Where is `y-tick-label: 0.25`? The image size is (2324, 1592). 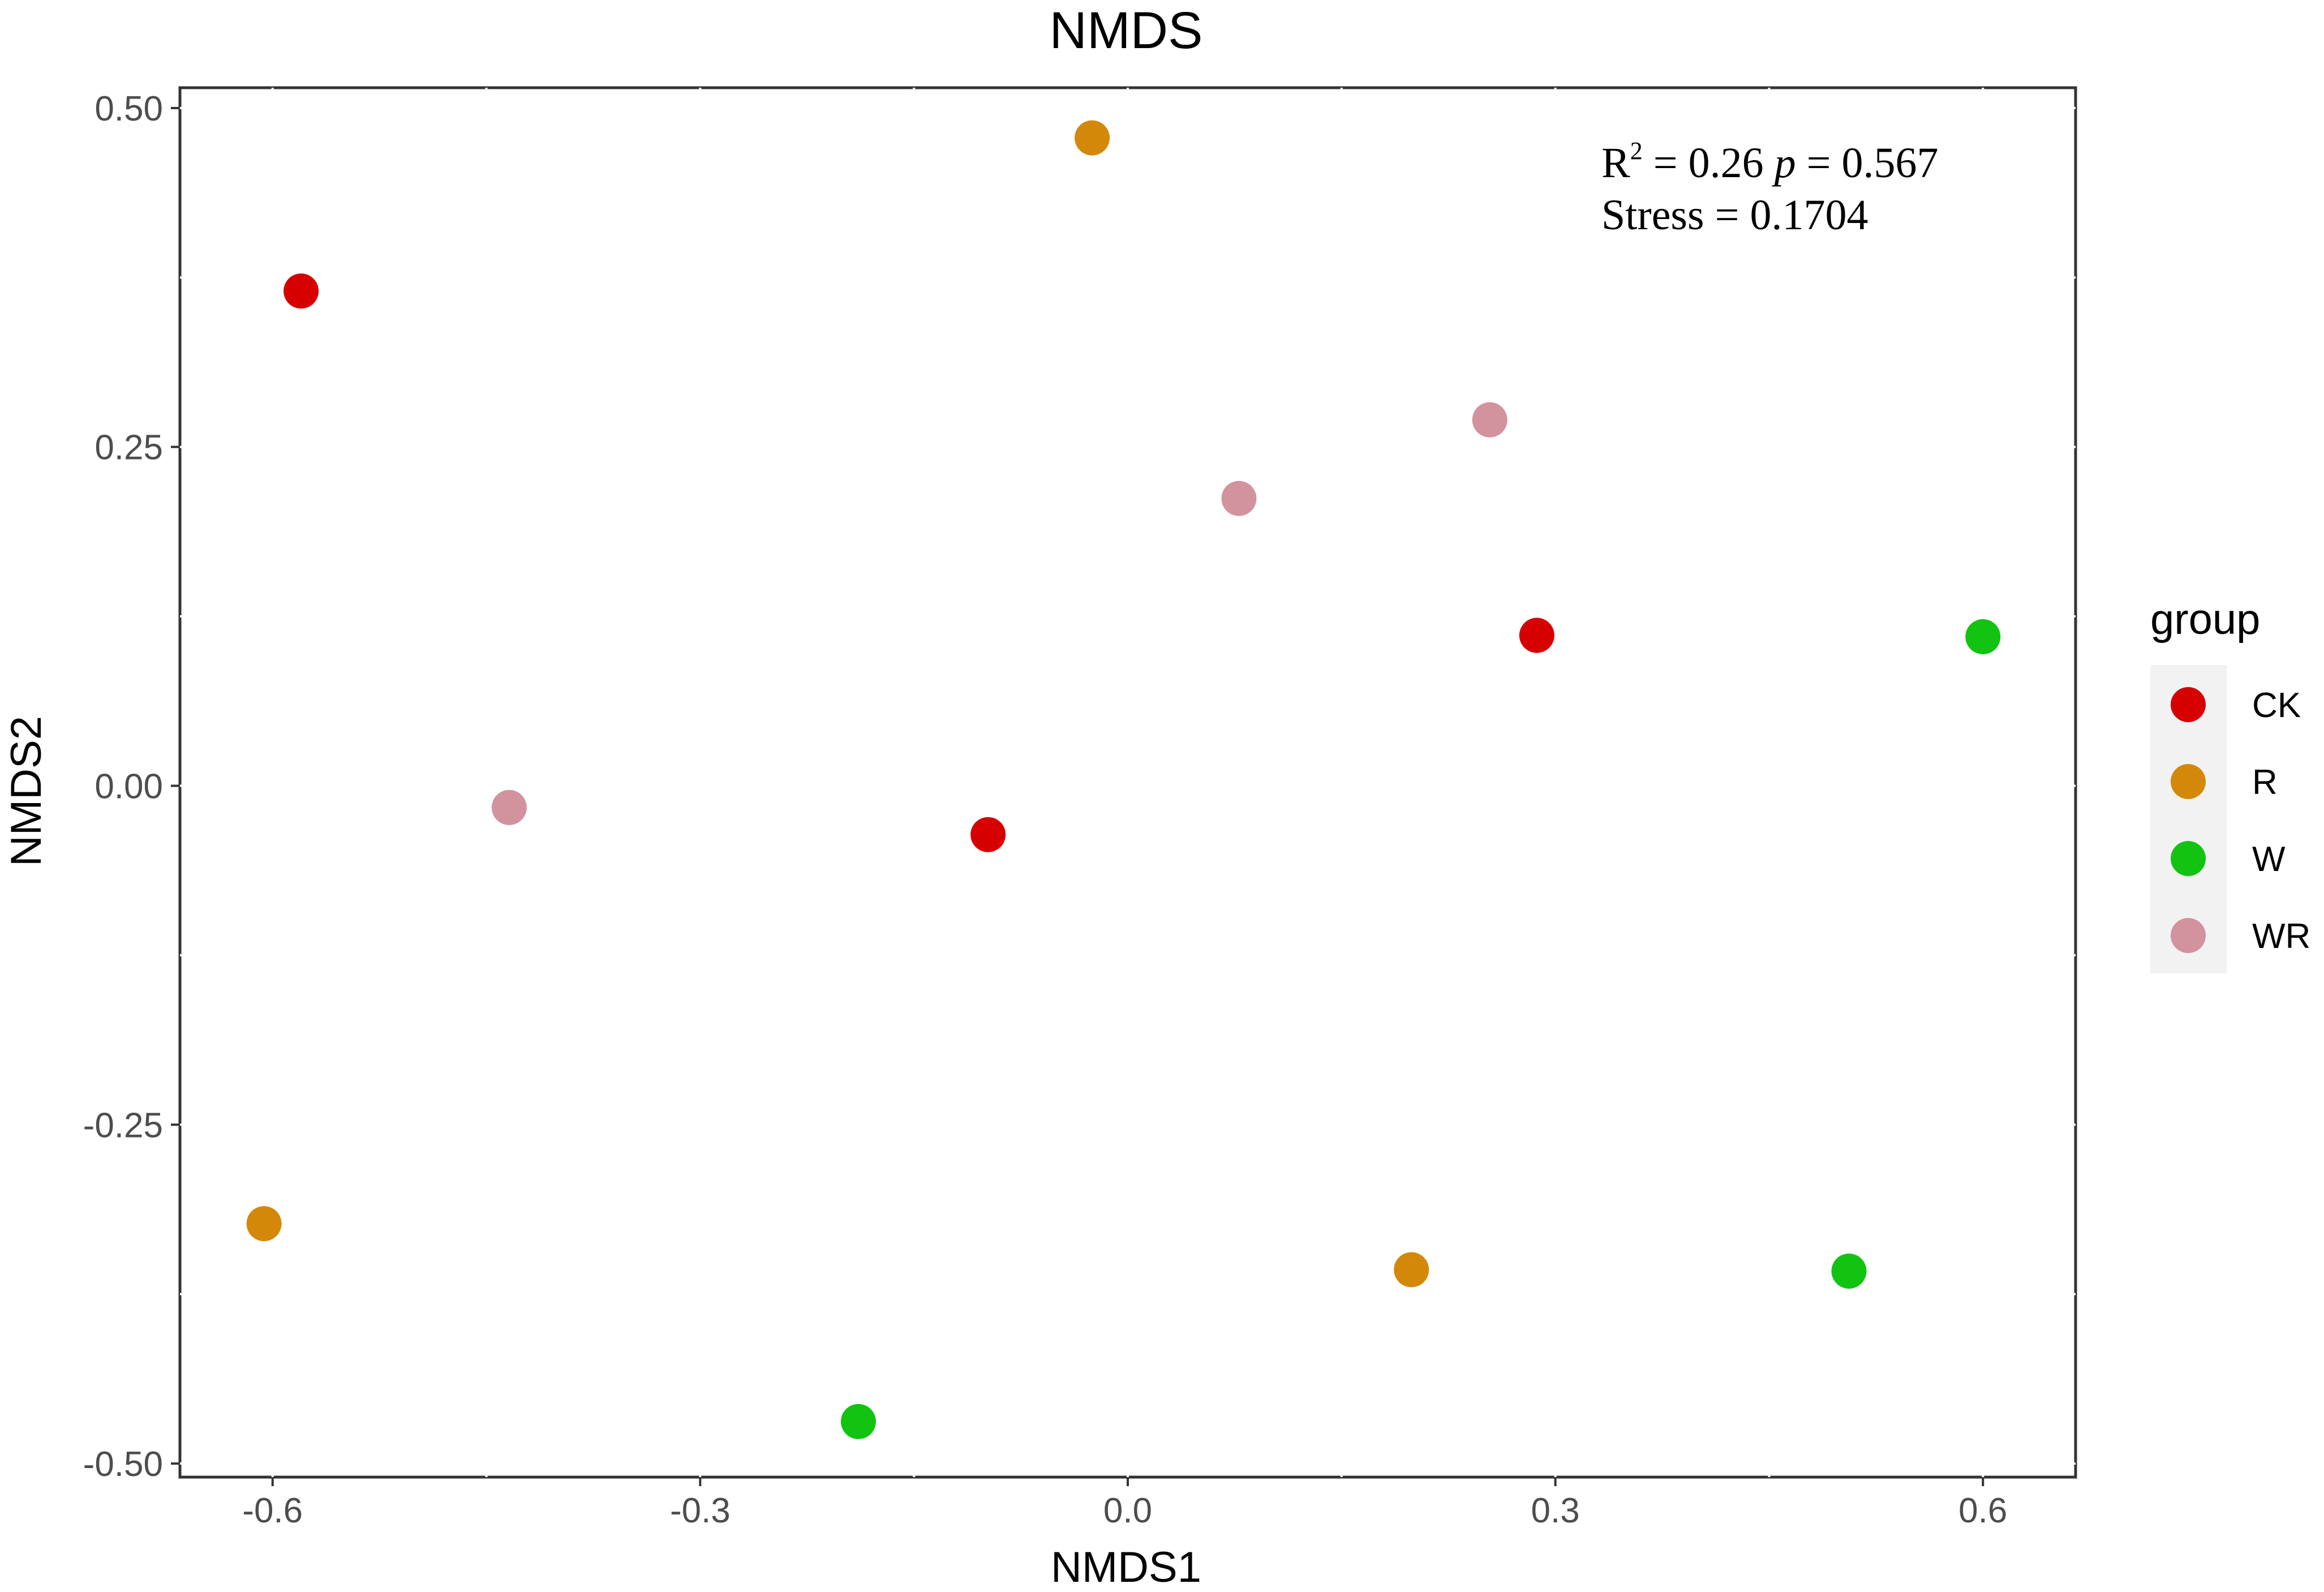 y-tick-label: 0.25 is located at coordinates (128, 447).